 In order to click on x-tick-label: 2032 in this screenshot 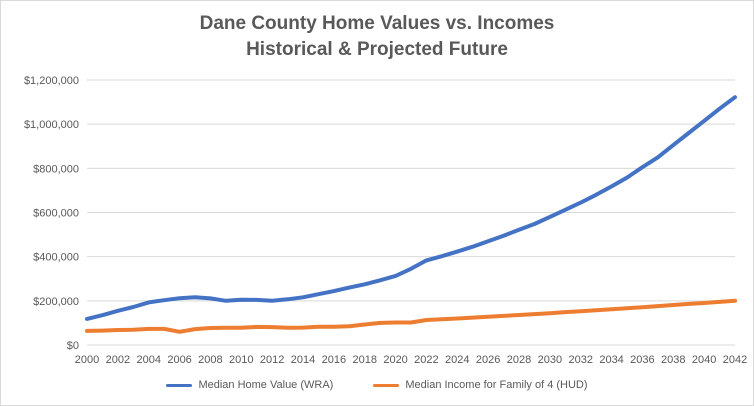, I will do `click(580, 360)`.